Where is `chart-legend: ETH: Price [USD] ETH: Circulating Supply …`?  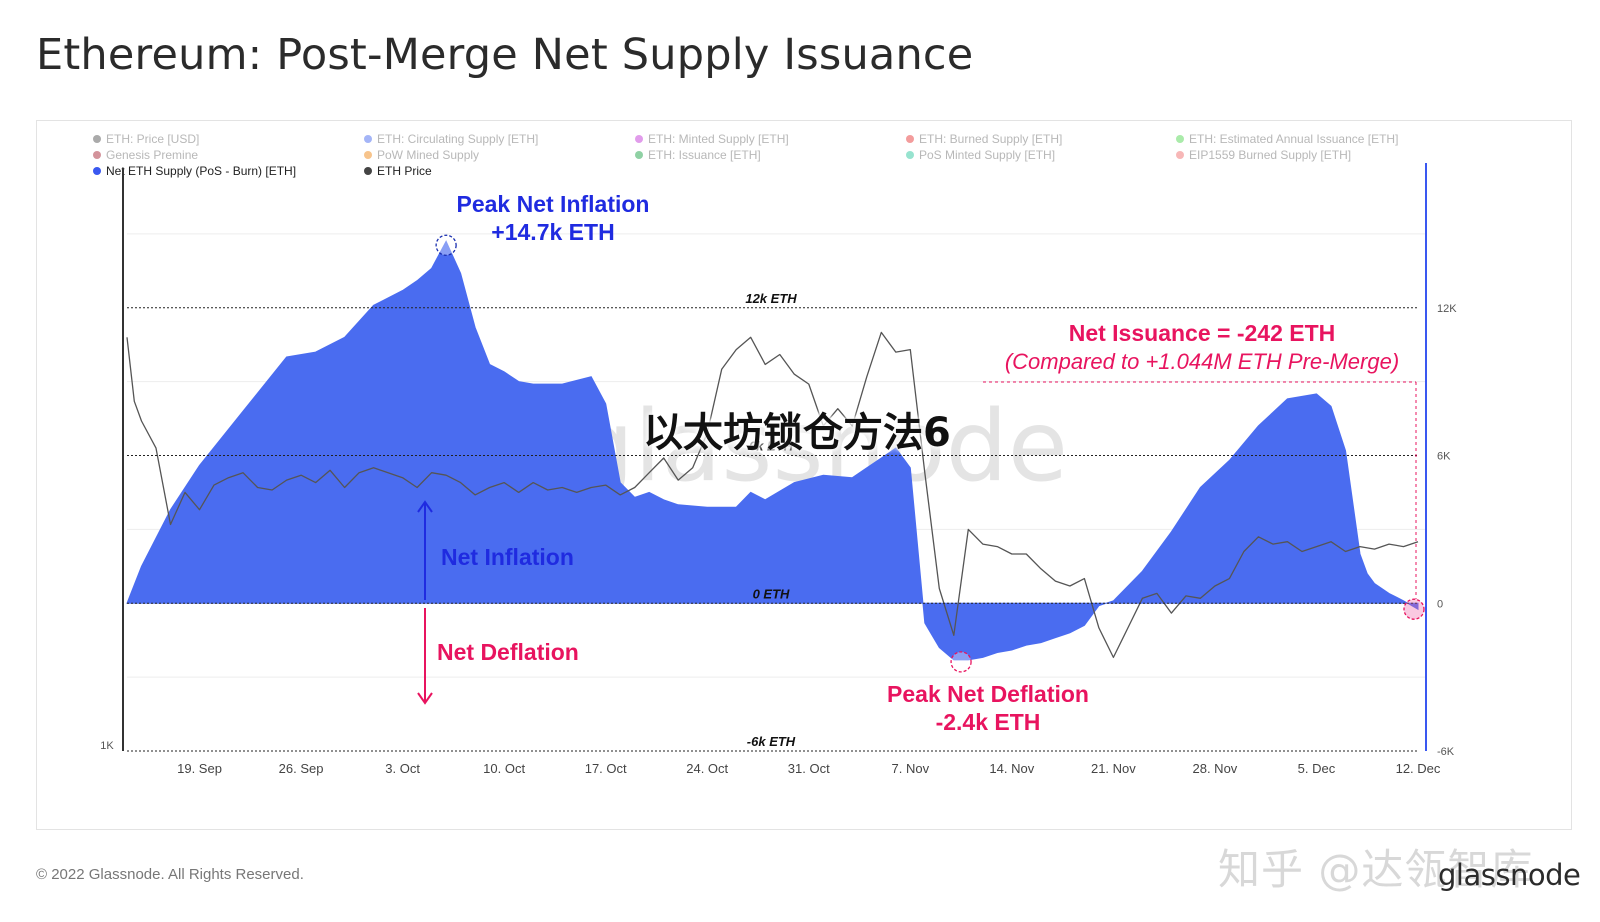 chart-legend: ETH: Price [USD] ETH: Circulating Supply … is located at coordinates (745, 155).